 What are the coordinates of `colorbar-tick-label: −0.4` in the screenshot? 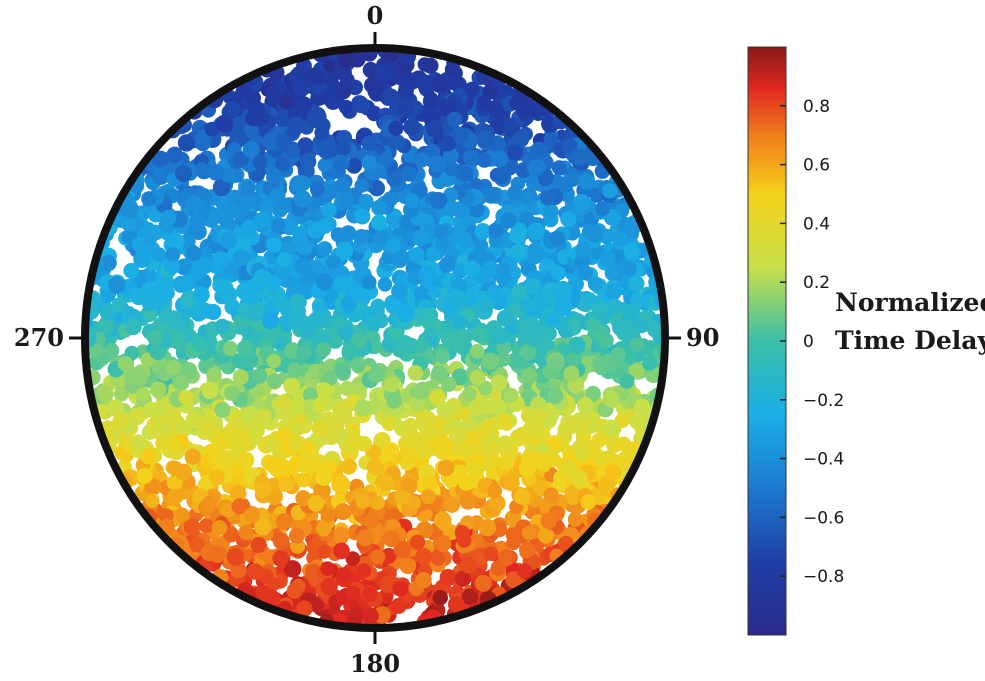 It's located at (823, 460).